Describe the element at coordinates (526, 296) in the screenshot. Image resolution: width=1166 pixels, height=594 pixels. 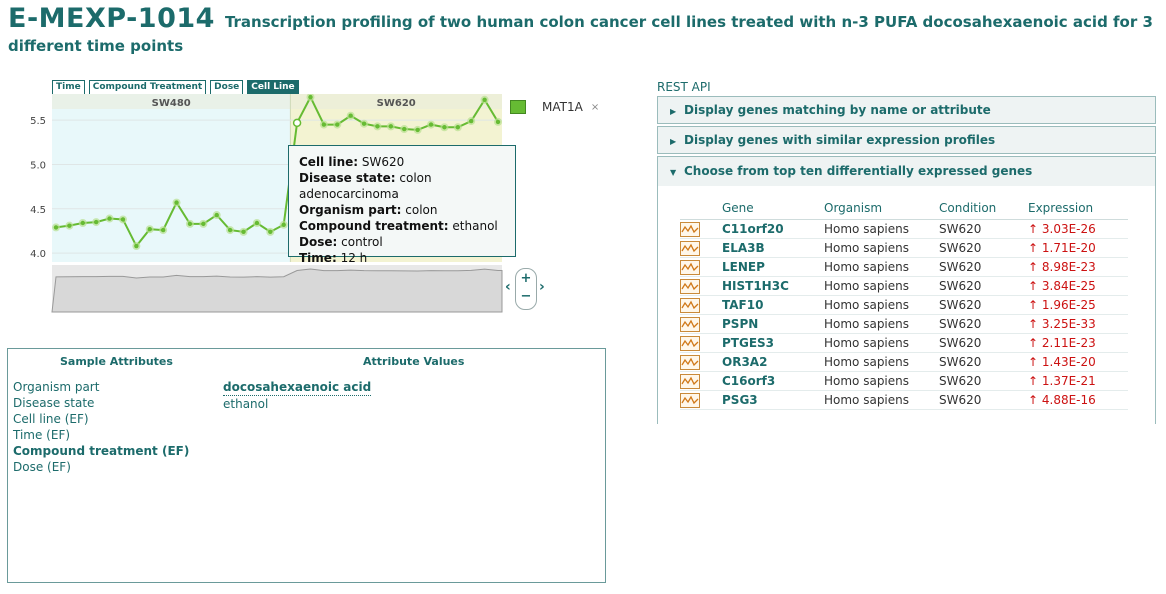
I see `zoom-out-button: −` at that location.